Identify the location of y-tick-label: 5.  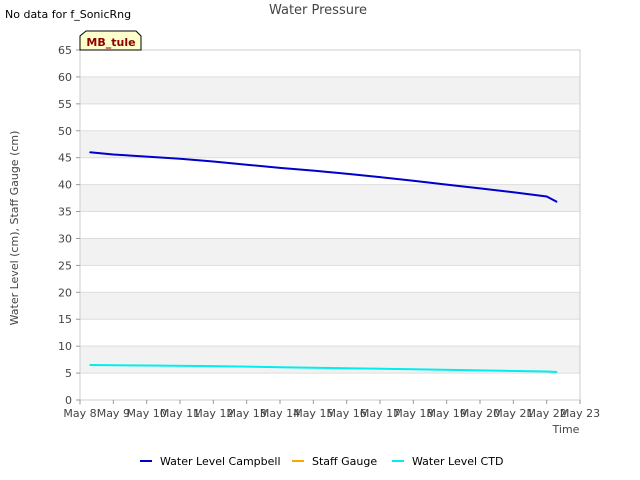
(68, 373).